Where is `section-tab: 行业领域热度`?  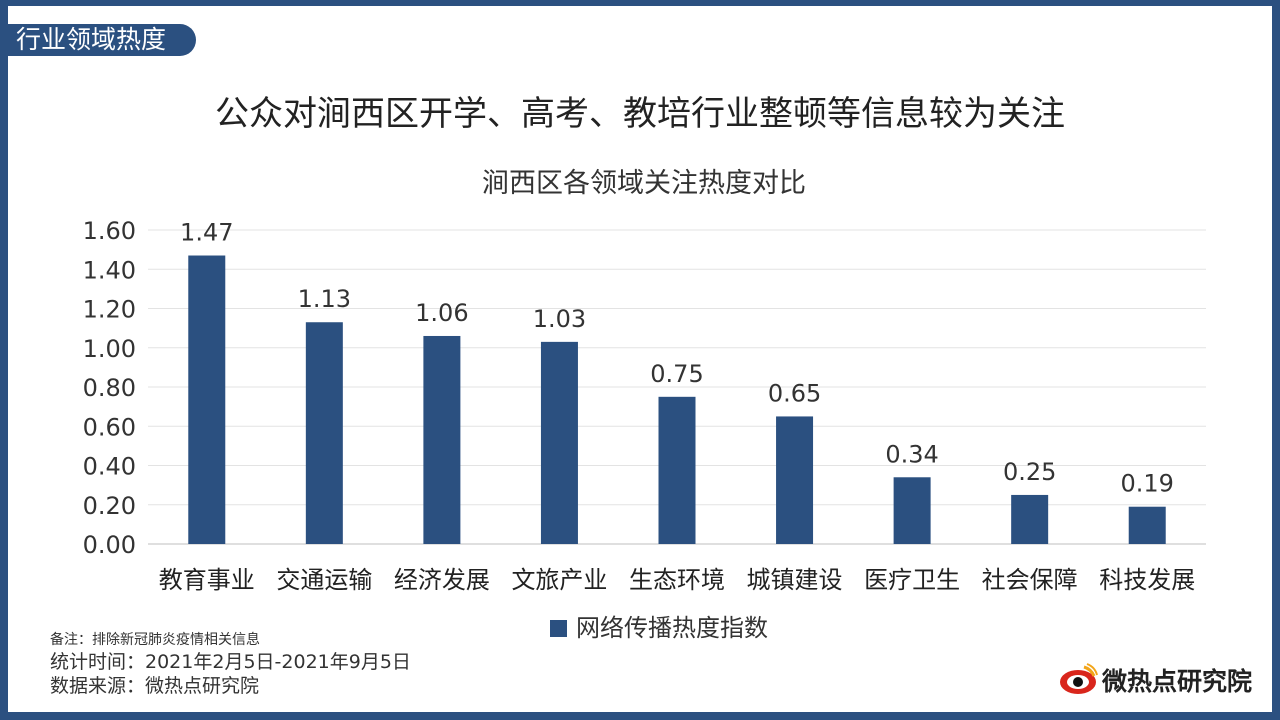 section-tab: 行业领域热度 is located at coordinates (102, 40).